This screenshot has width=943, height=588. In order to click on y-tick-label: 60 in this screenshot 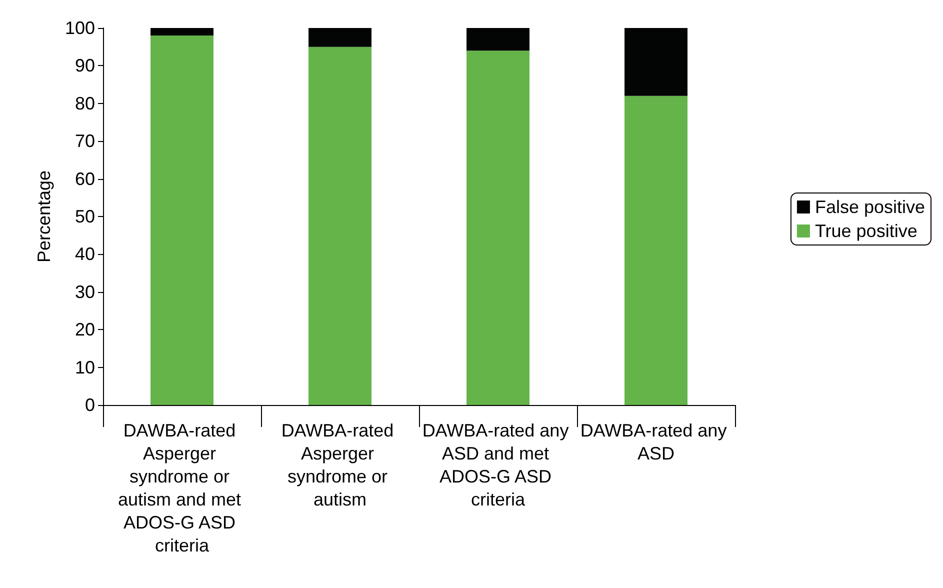, I will do `click(84, 178)`.